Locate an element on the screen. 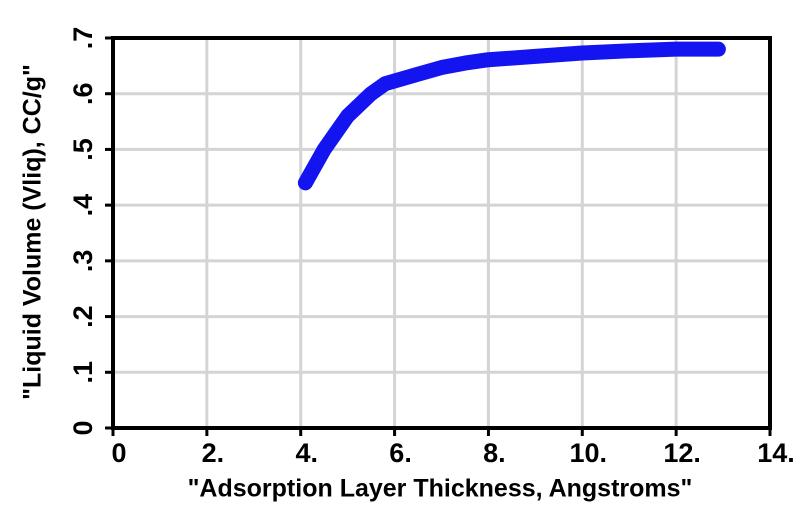  x-tick-label: 4. is located at coordinates (306, 453).